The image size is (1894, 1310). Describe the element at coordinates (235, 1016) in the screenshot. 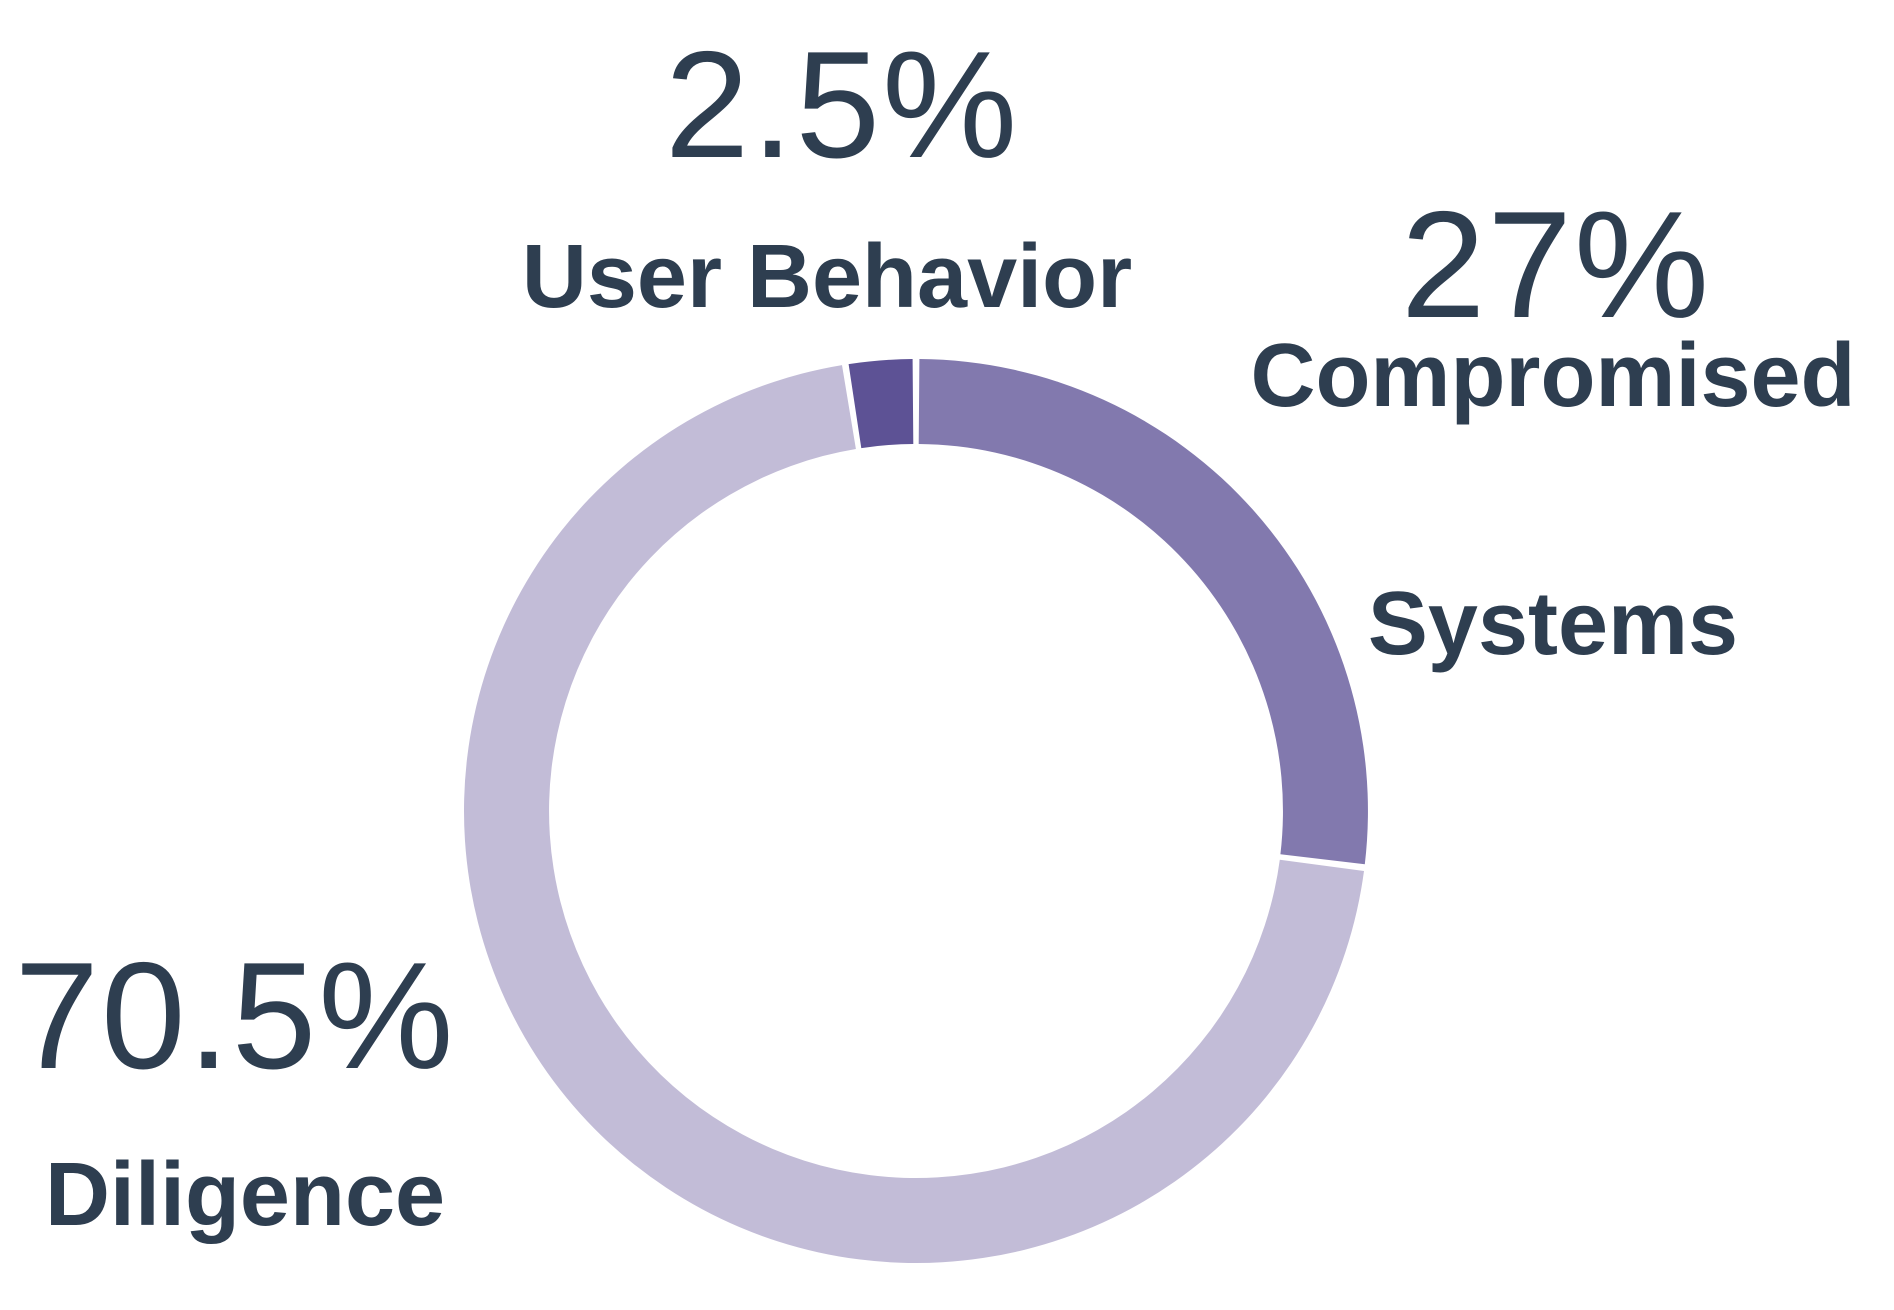

I see `value-diligence: 70.5%` at that location.